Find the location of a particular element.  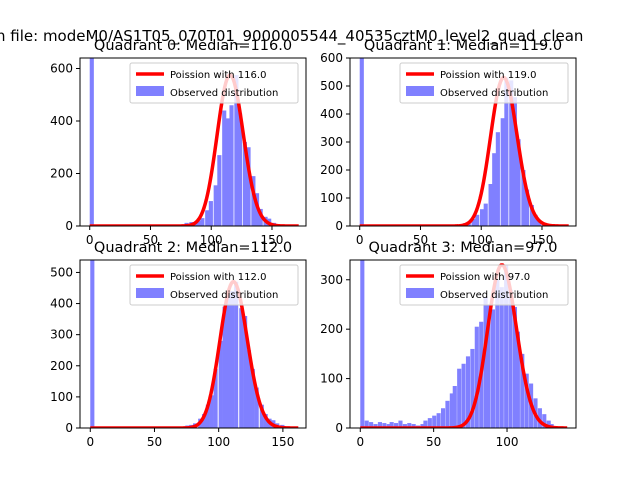

poisson-curve is located at coordinates (194, 149).